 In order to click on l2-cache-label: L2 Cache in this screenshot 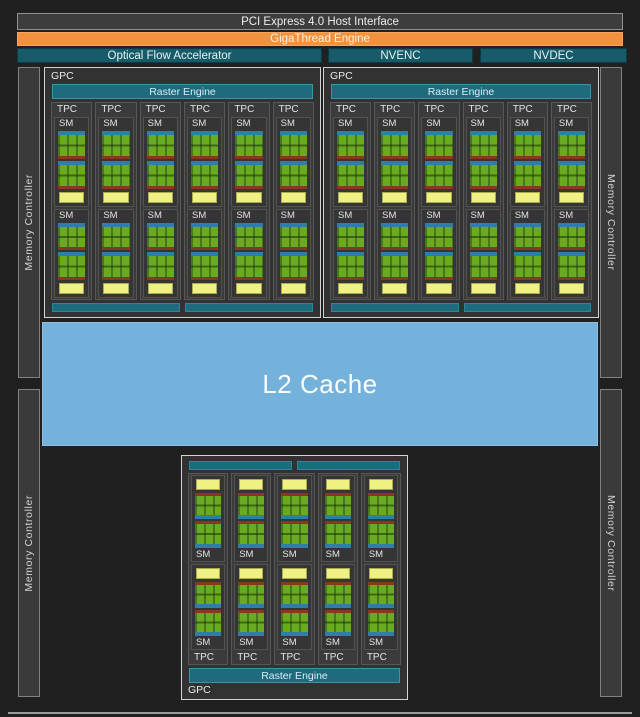, I will do `click(320, 383)`.